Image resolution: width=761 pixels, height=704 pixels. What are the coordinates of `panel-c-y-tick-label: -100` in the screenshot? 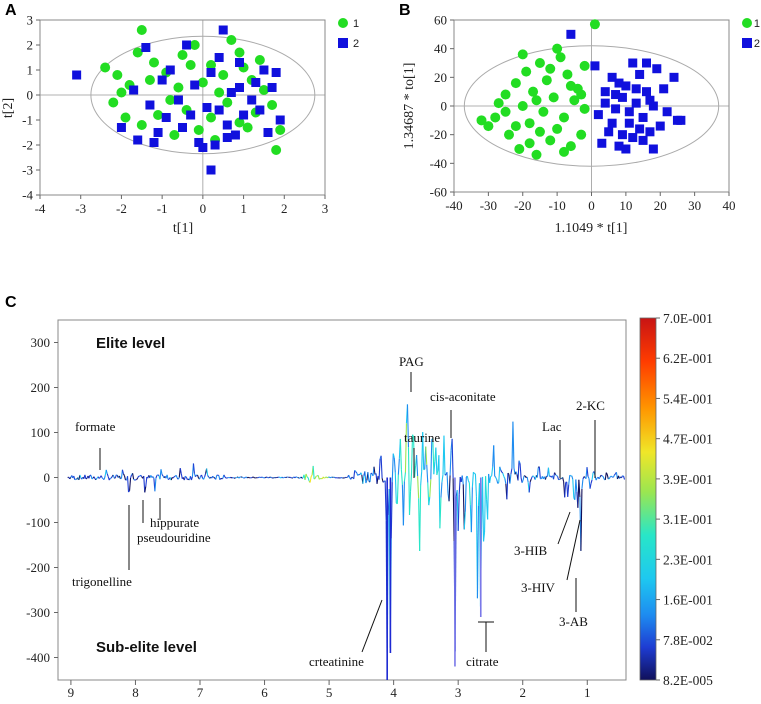 It's located at (38, 522).